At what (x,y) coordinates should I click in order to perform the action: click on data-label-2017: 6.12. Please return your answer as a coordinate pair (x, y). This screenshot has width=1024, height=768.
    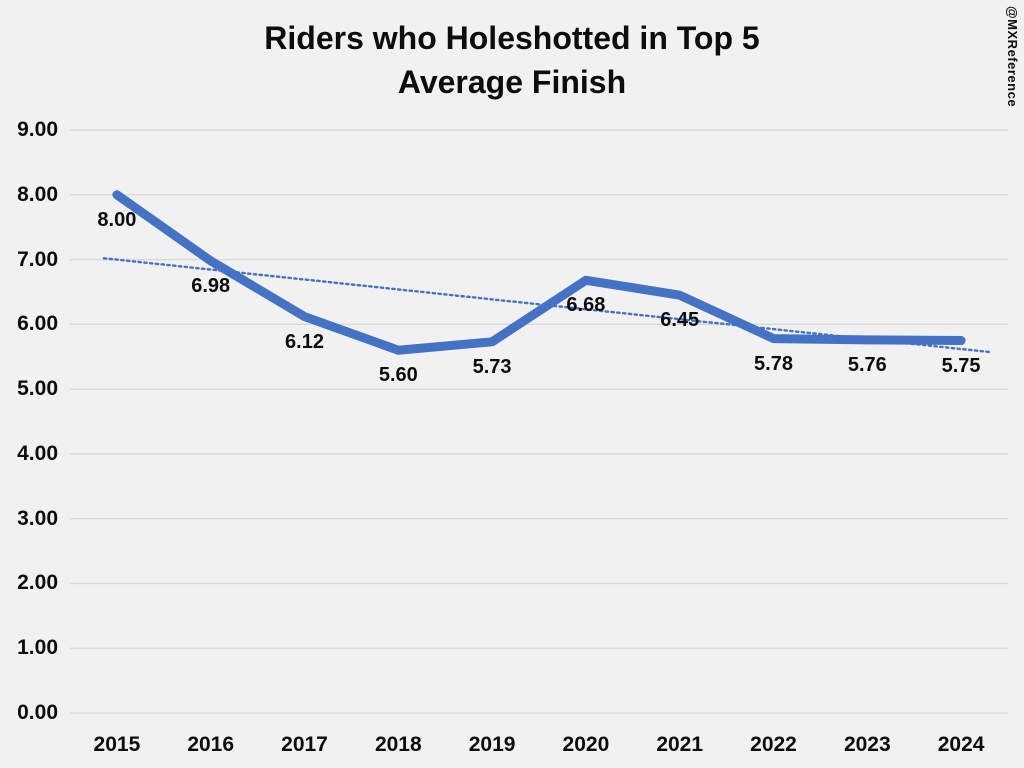
    Looking at the image, I should click on (304, 341).